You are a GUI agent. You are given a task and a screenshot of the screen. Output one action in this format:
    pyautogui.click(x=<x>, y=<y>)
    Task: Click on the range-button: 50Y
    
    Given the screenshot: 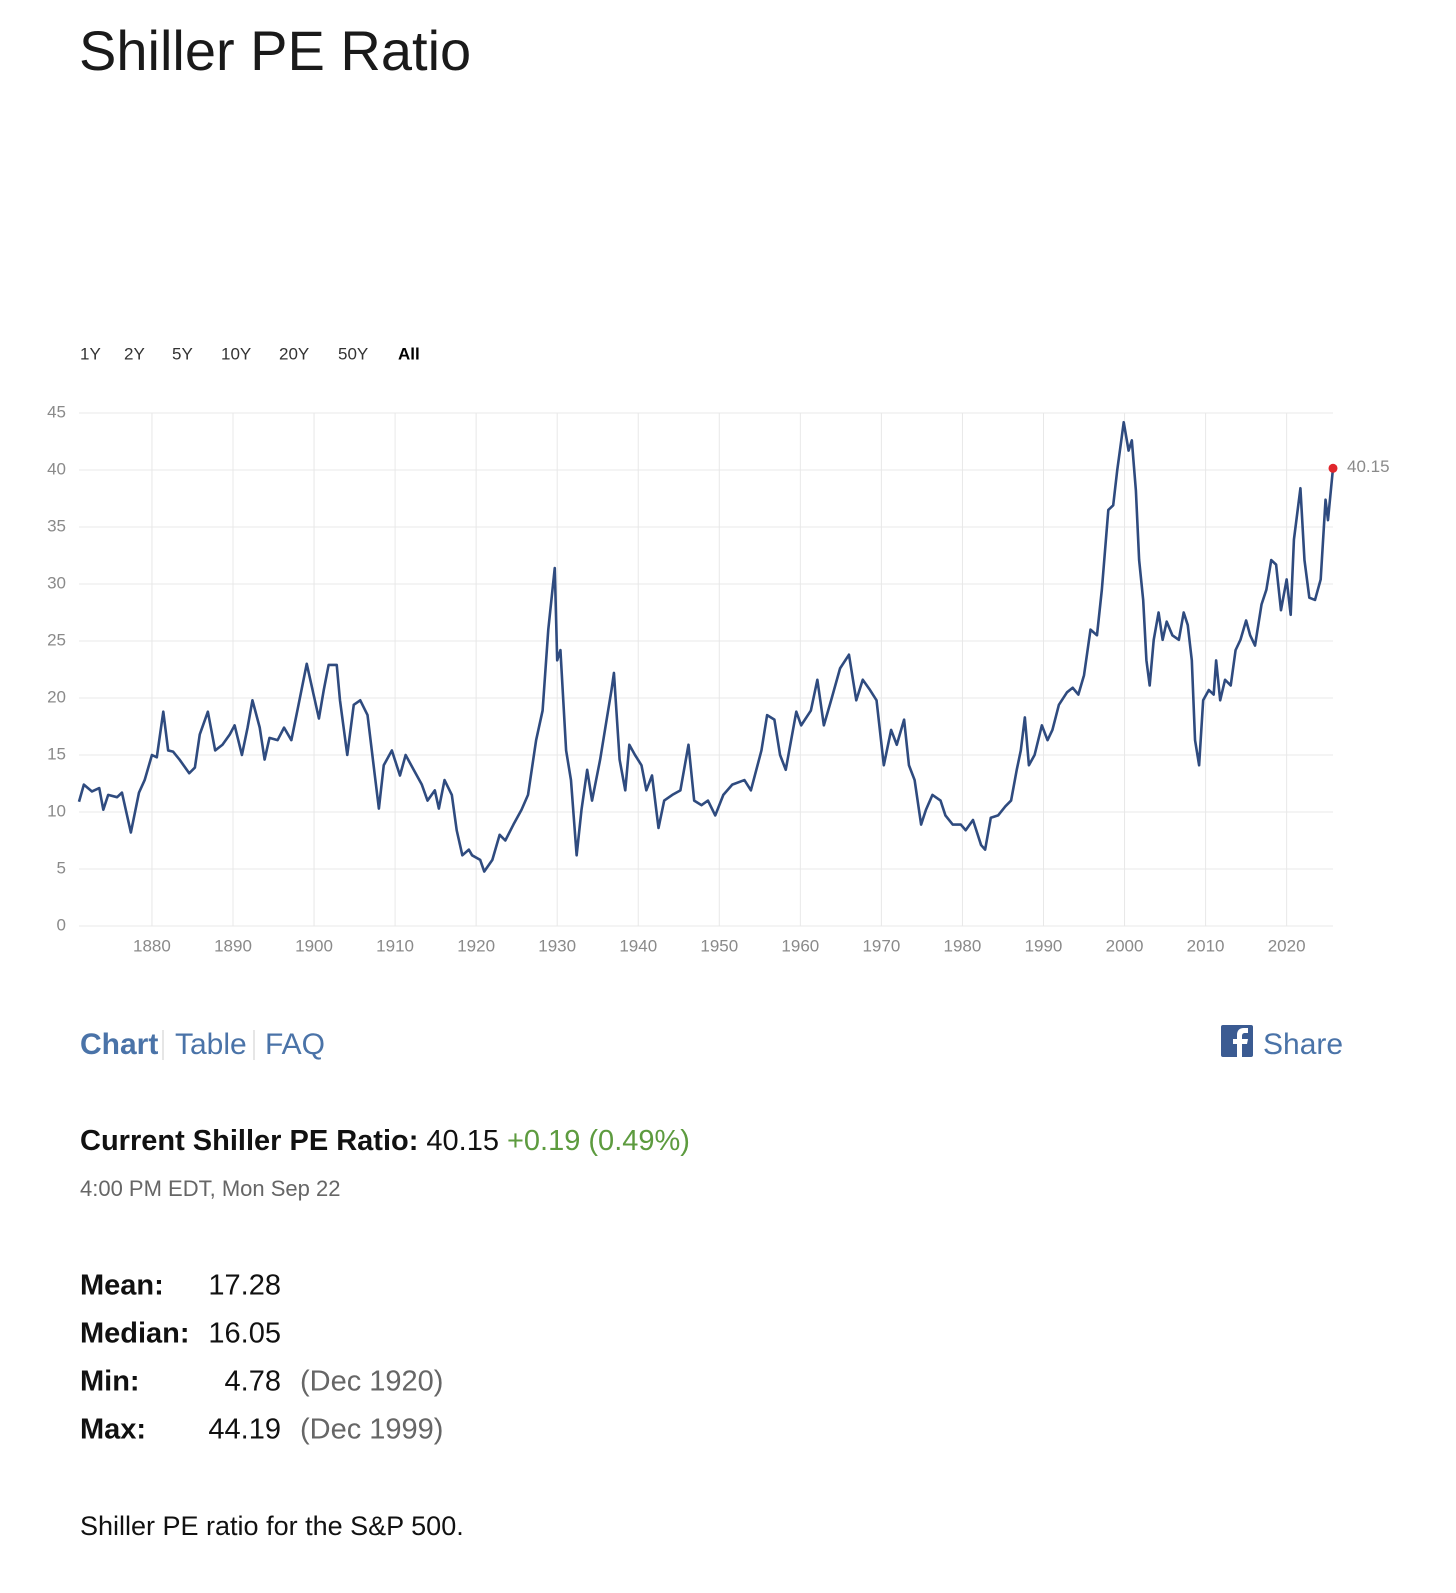 What is the action you would take?
    pyautogui.click(x=353, y=353)
    